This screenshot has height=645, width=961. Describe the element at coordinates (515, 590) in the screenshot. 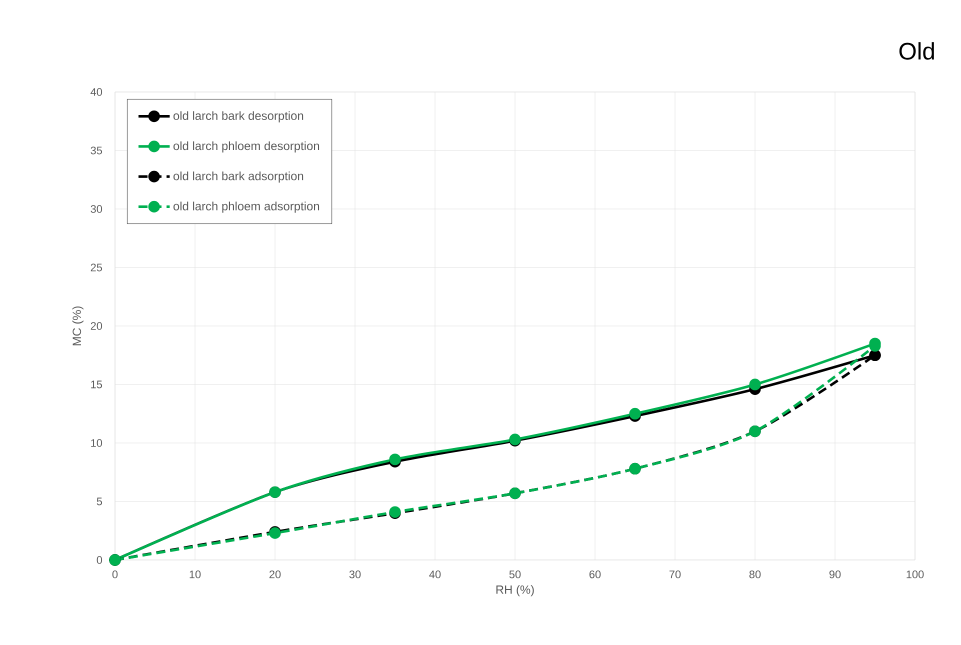

I see `x-axis-title: RH (%)` at that location.